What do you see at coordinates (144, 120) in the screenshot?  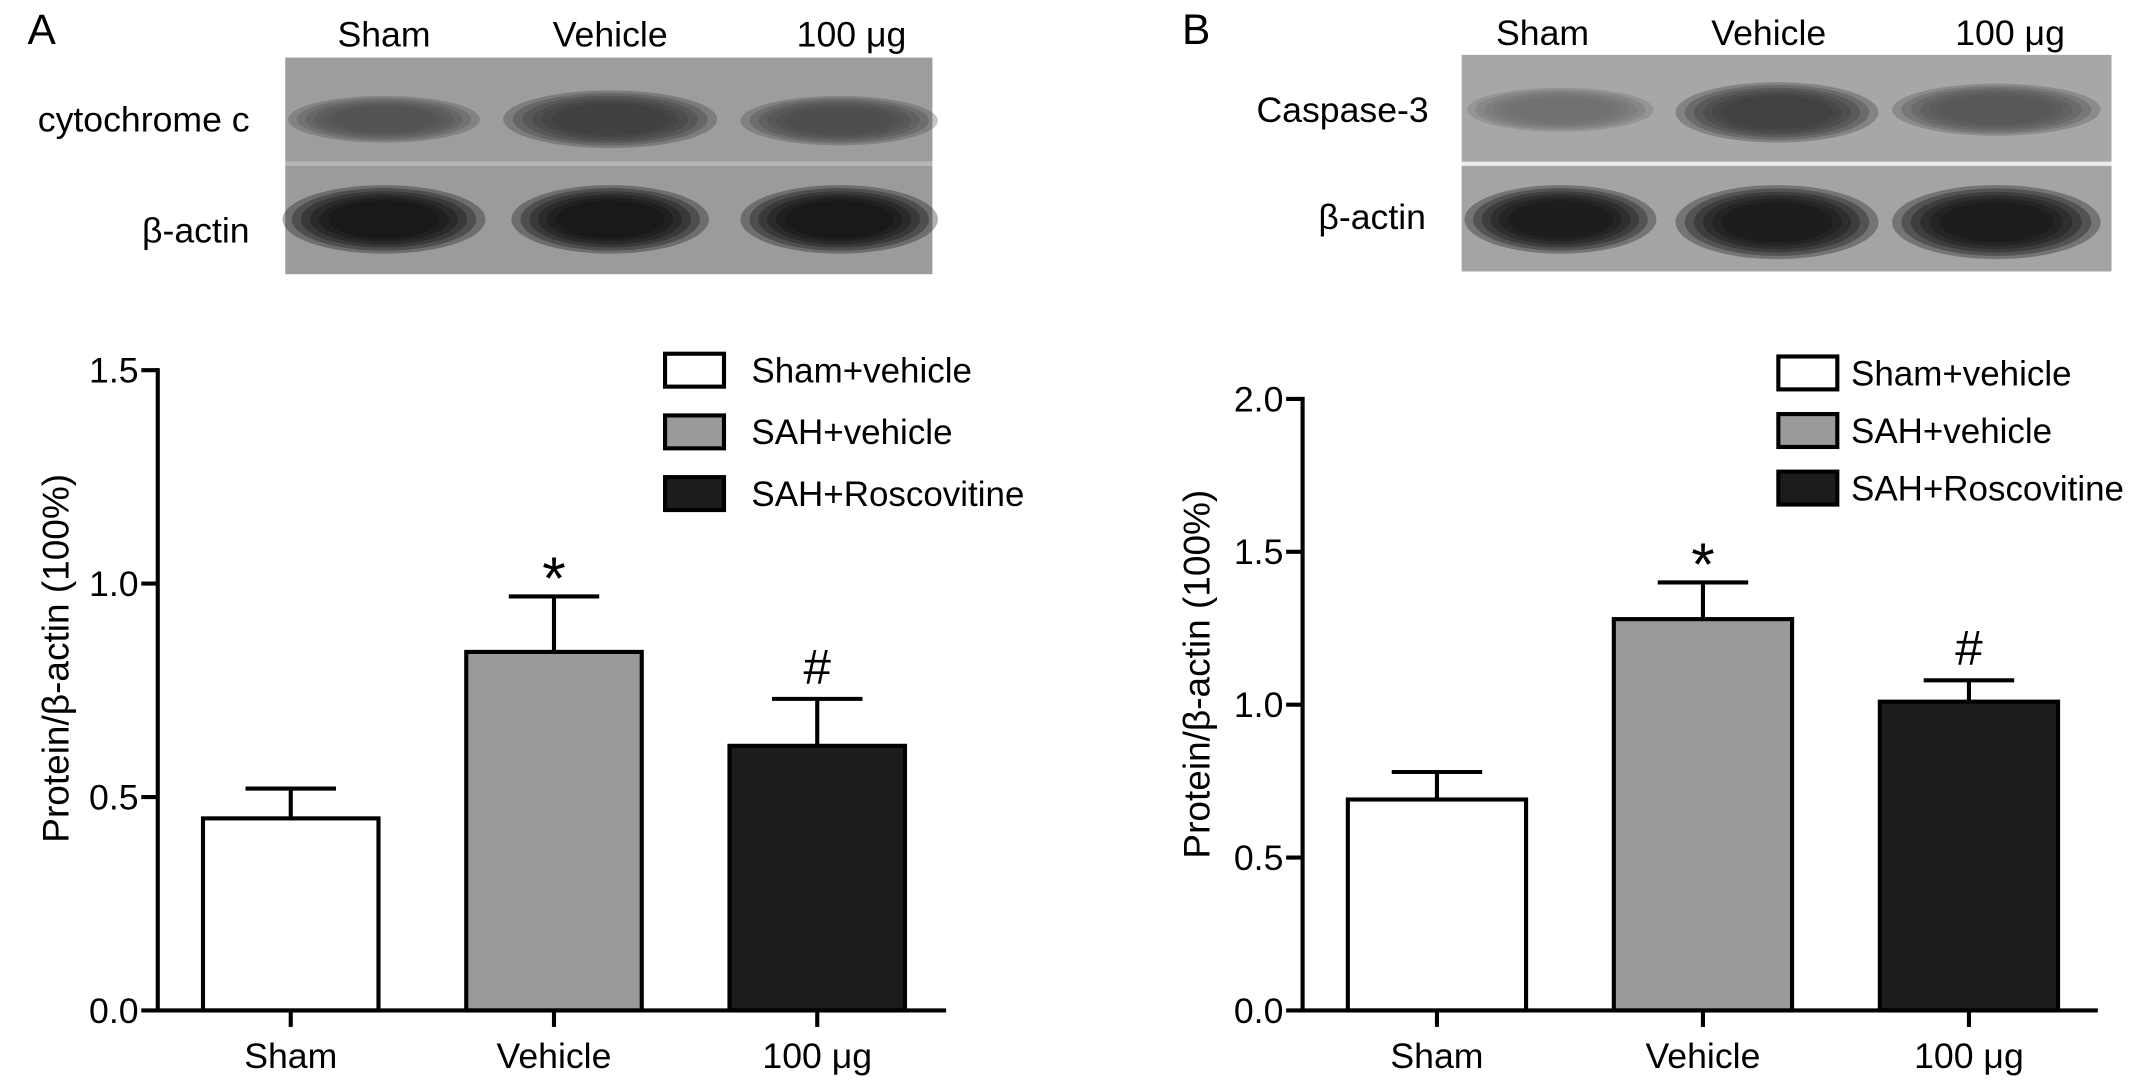 I see `row-label-cytochrome-c: cytochrome c` at bounding box center [144, 120].